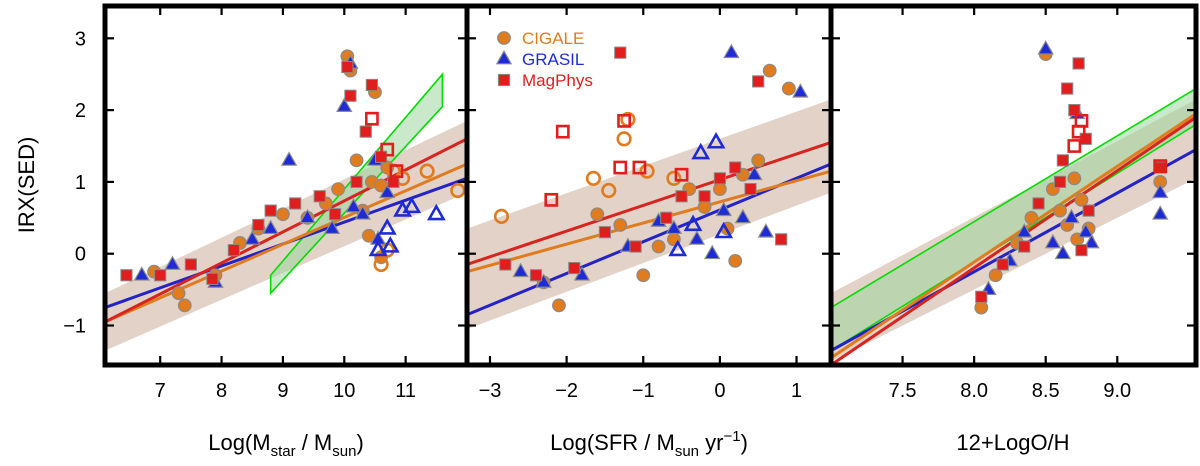 This screenshot has width=1200, height=466. Describe the element at coordinates (553, 38) in the screenshot. I see `legend-label-cigale: CIGALE` at that location.